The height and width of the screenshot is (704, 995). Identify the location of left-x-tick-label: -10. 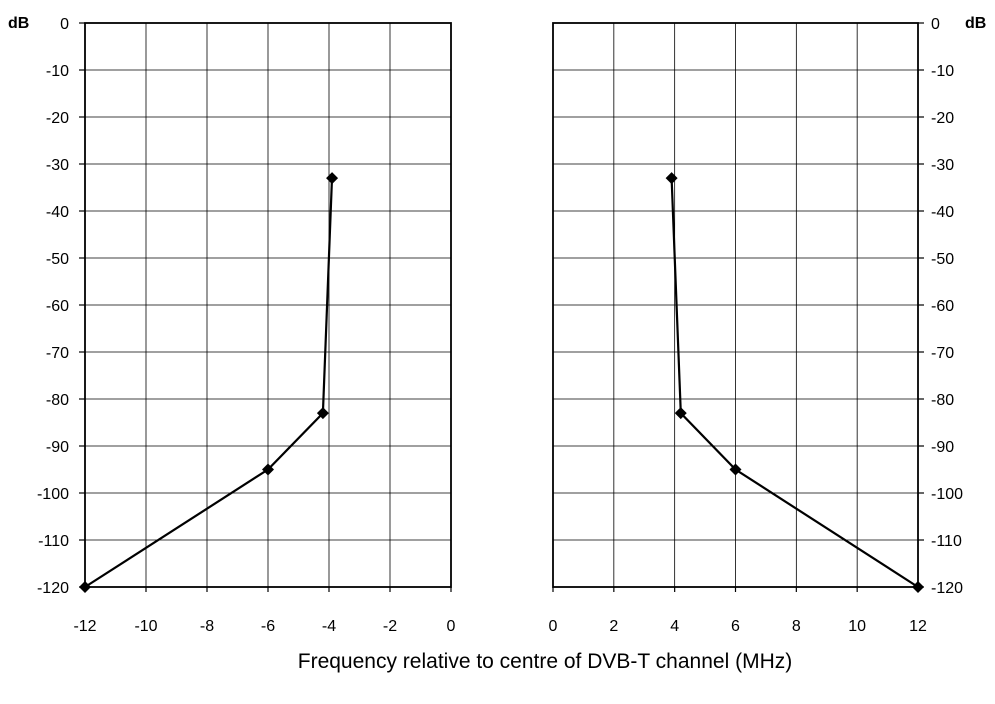
(145, 626).